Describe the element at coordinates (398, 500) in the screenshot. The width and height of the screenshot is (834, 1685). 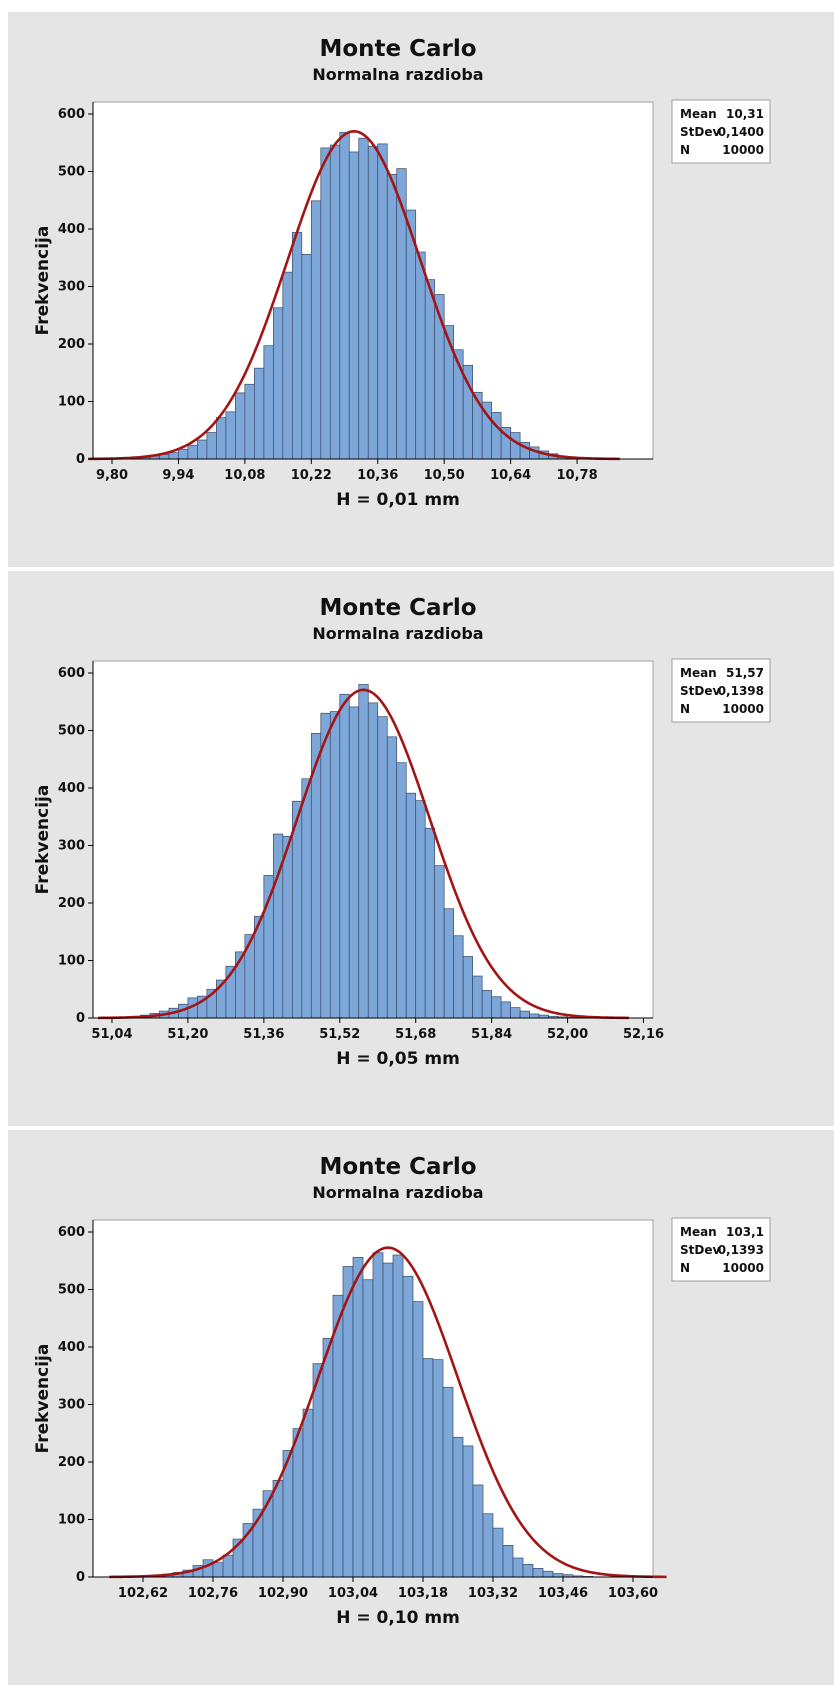
I see `x-axis-label: H = 0,01 mm` at that location.